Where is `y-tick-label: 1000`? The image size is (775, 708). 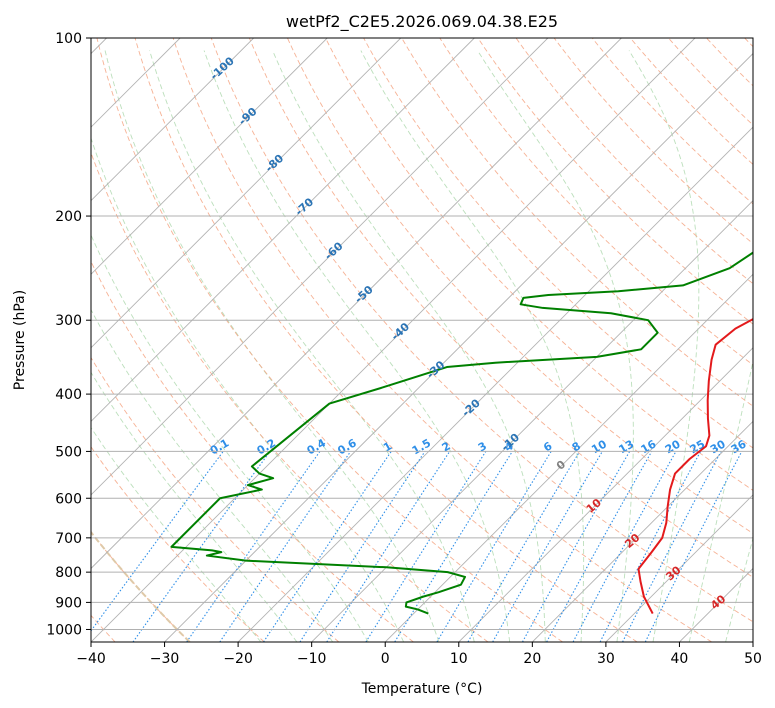 y-tick-label: 1000 is located at coordinates (64, 630).